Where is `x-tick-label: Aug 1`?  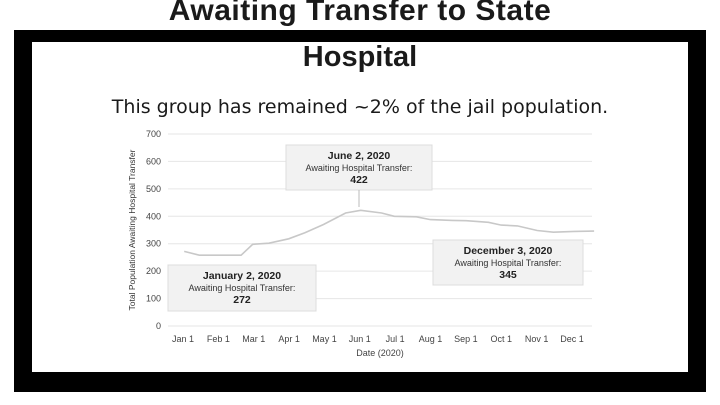 x-tick-label: Aug 1 is located at coordinates (431, 339).